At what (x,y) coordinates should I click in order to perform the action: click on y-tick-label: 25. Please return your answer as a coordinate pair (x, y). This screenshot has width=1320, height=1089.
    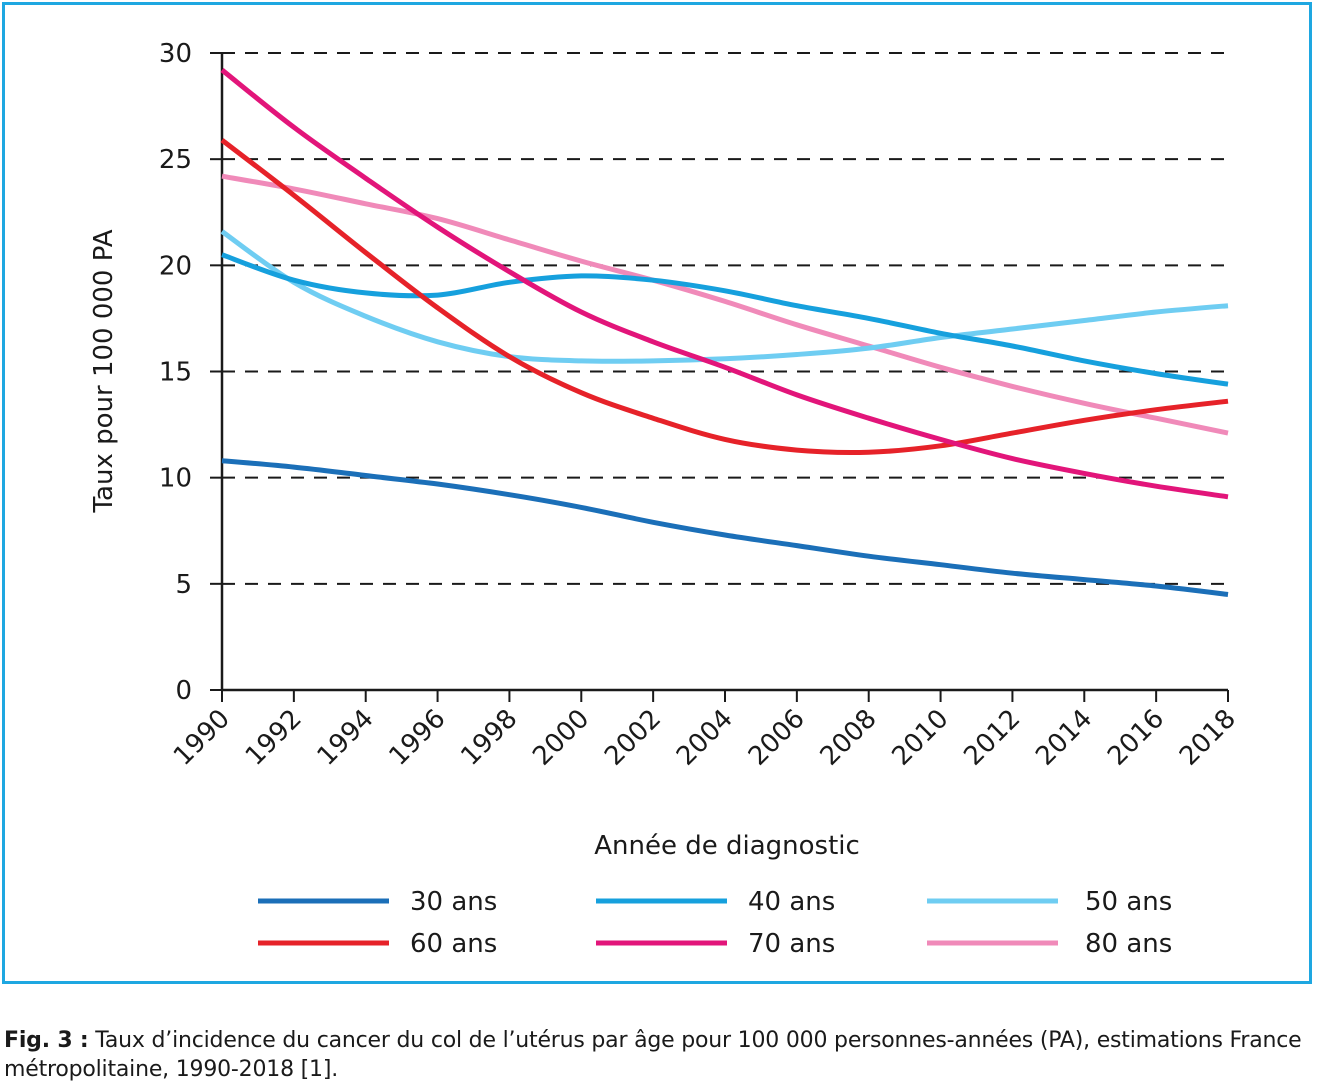
    Looking at the image, I should click on (175, 160).